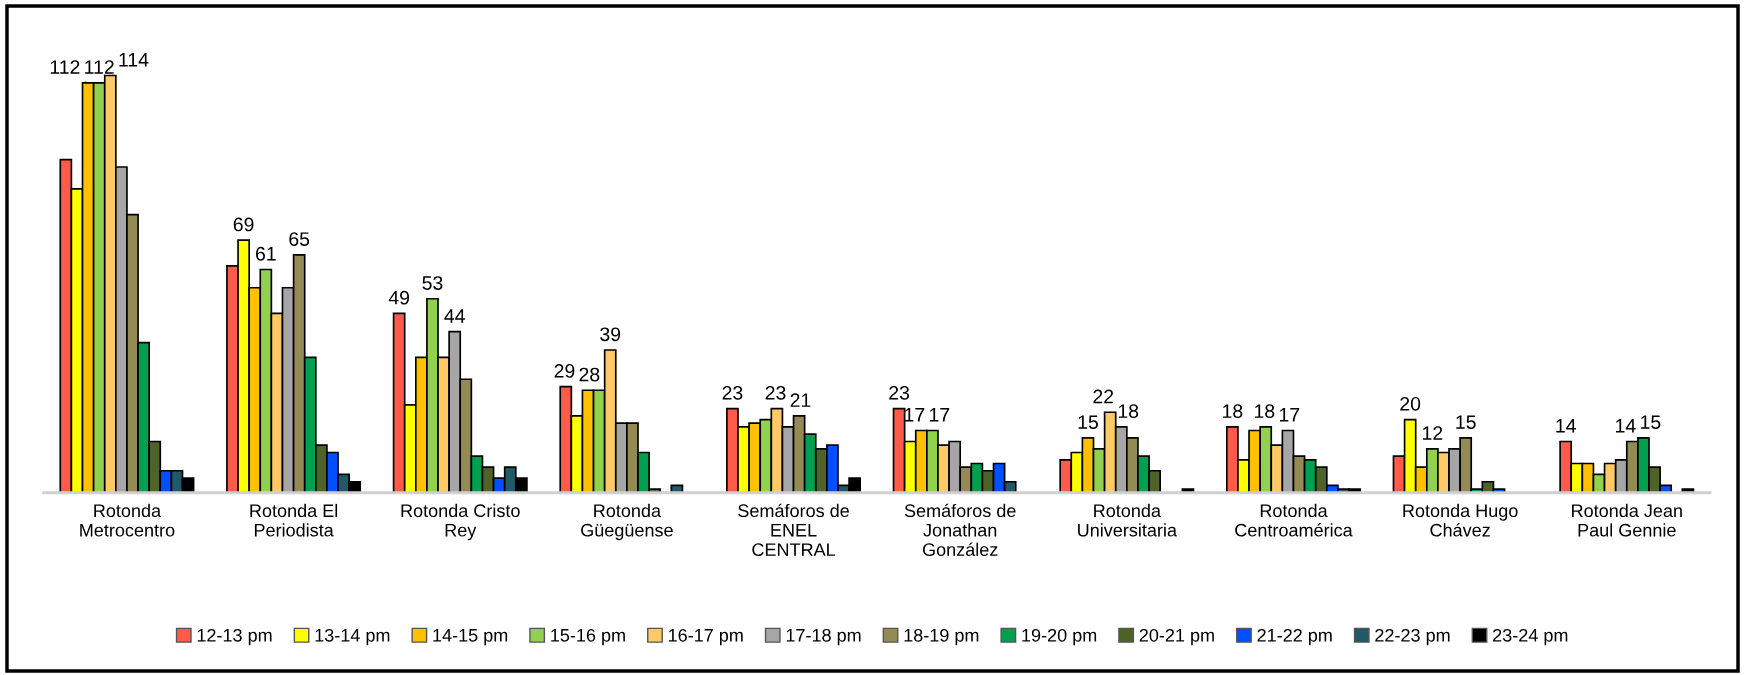  What do you see at coordinates (588, 637) in the screenshot?
I see `legend-label: 15-16 pm` at bounding box center [588, 637].